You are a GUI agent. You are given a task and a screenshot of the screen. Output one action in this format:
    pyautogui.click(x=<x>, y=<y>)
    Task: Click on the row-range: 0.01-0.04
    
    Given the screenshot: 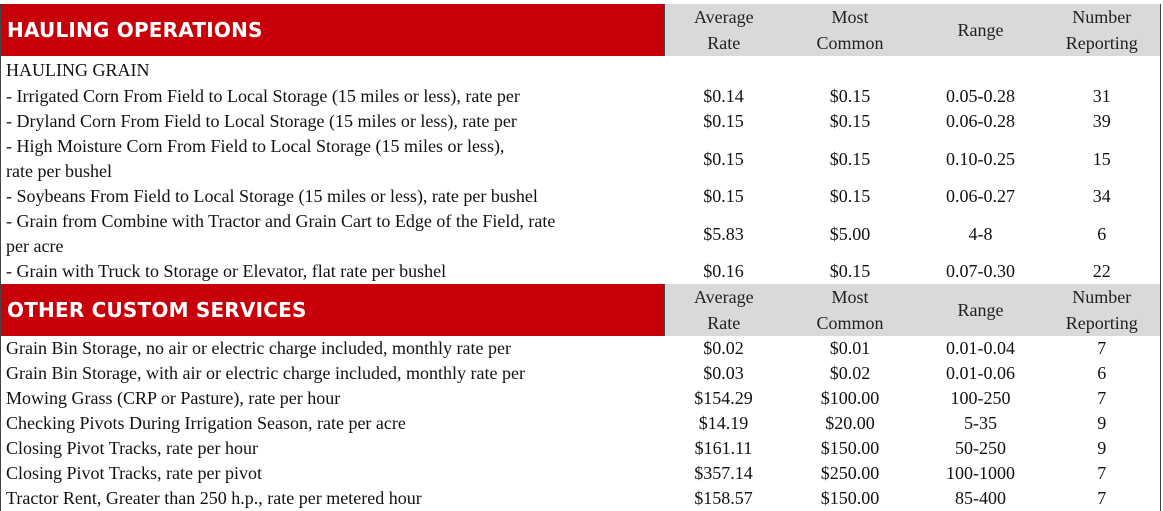 What is the action you would take?
    pyautogui.click(x=980, y=348)
    